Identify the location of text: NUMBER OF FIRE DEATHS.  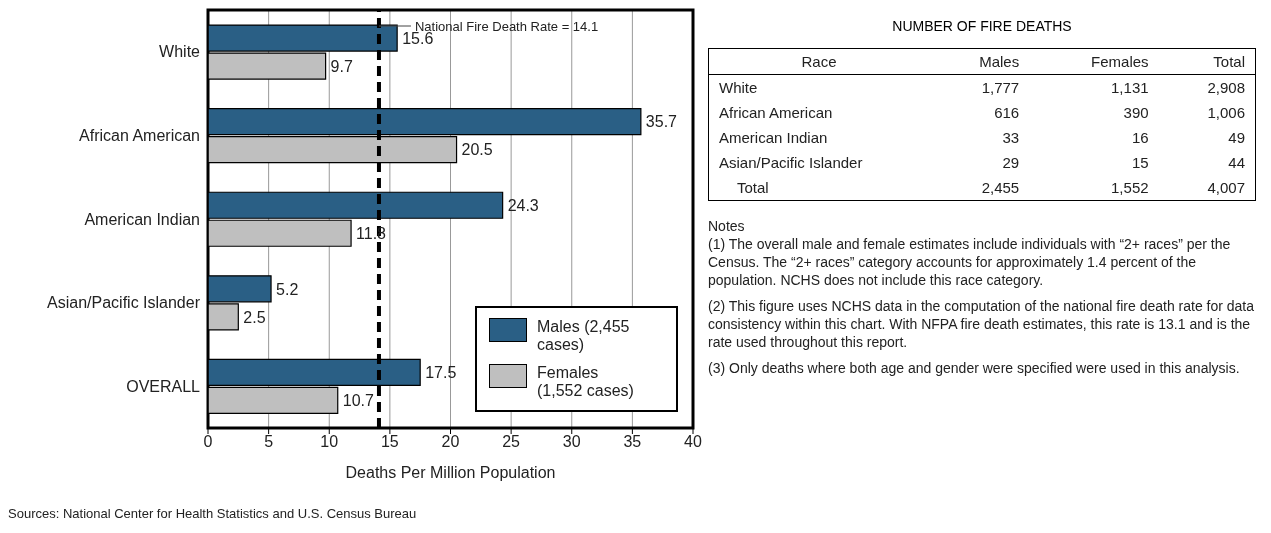
(982, 26).